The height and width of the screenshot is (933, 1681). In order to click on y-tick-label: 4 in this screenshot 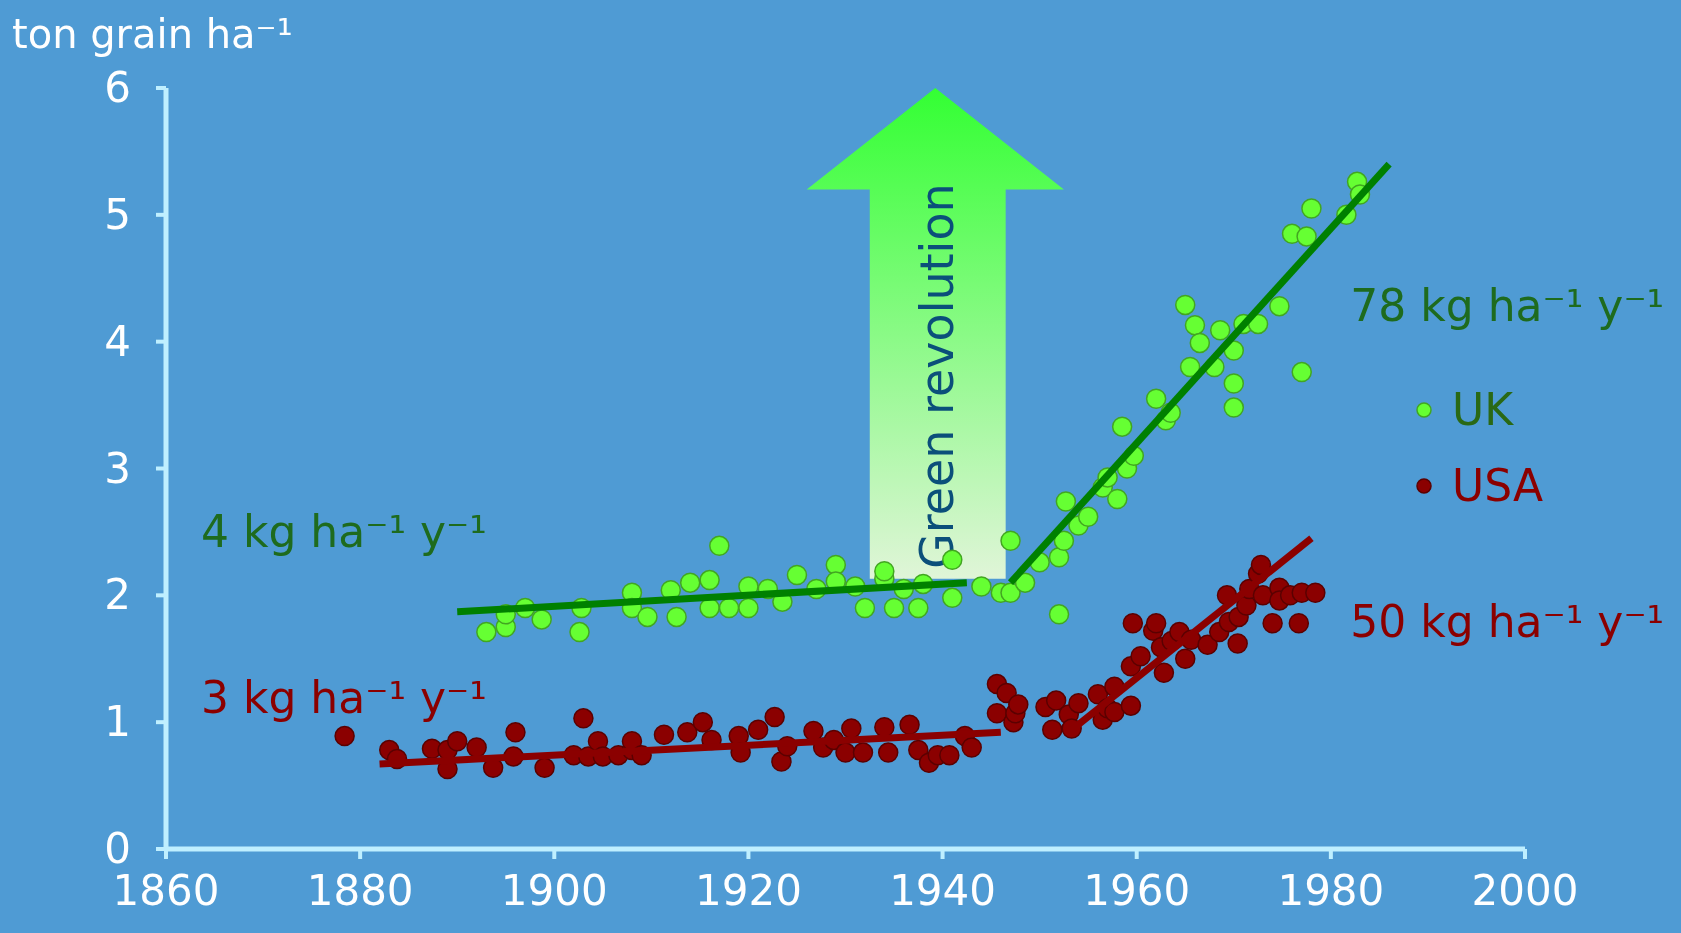, I will do `click(117, 341)`.